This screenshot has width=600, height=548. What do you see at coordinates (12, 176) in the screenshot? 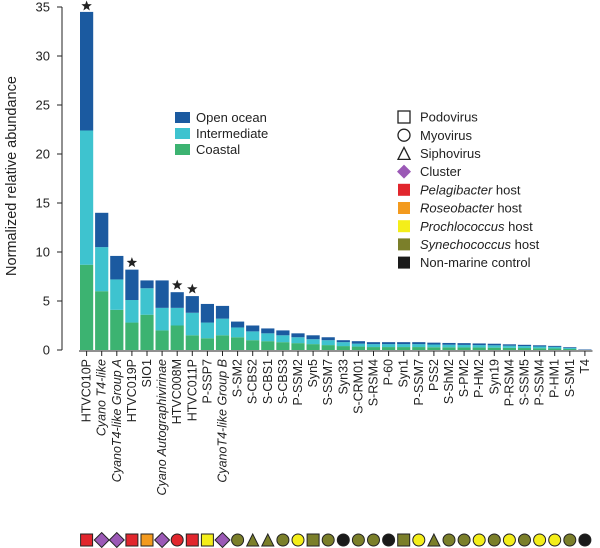
I see `y-axis-title: Normalized relative abundance` at bounding box center [12, 176].